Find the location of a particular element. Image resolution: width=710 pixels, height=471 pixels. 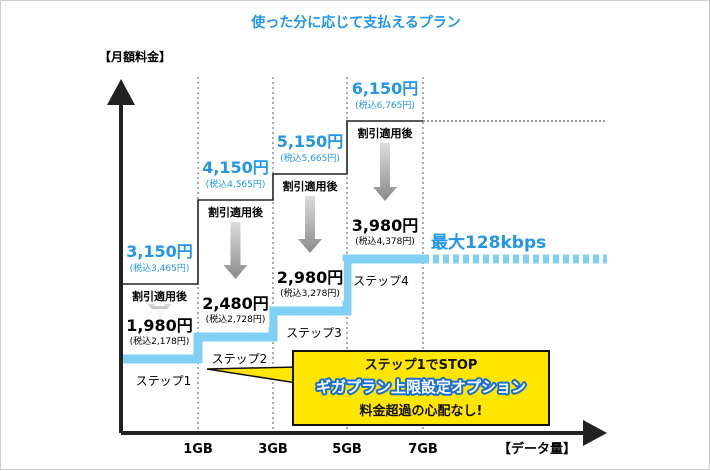

step-2-discount-bg is located at coordinates (235, 307).